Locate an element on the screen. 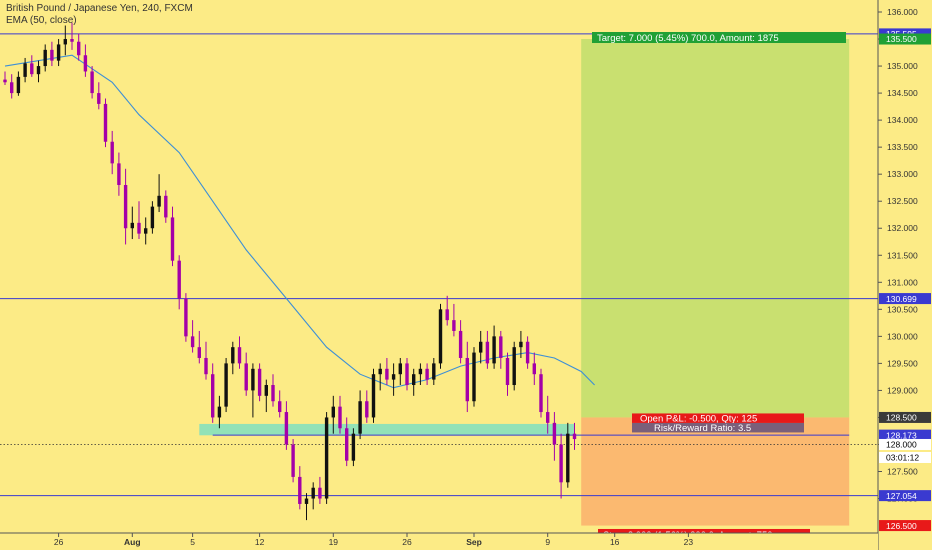 The height and width of the screenshot is (550, 932). line-price-tag-bg is located at coordinates (905, 299).